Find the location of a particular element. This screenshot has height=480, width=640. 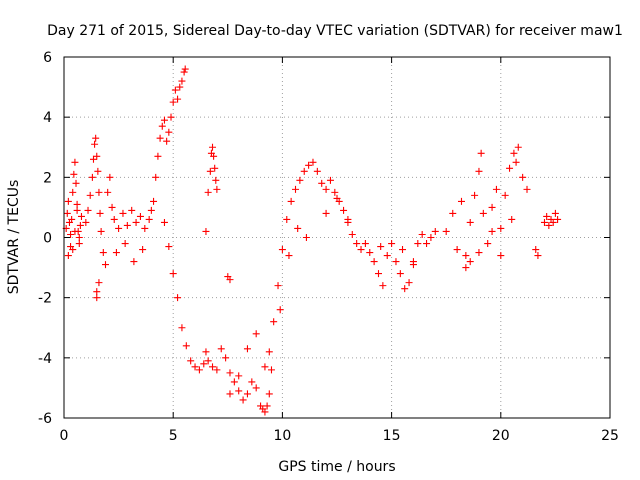

series-cluster-0-1h is located at coordinates (73, 209).